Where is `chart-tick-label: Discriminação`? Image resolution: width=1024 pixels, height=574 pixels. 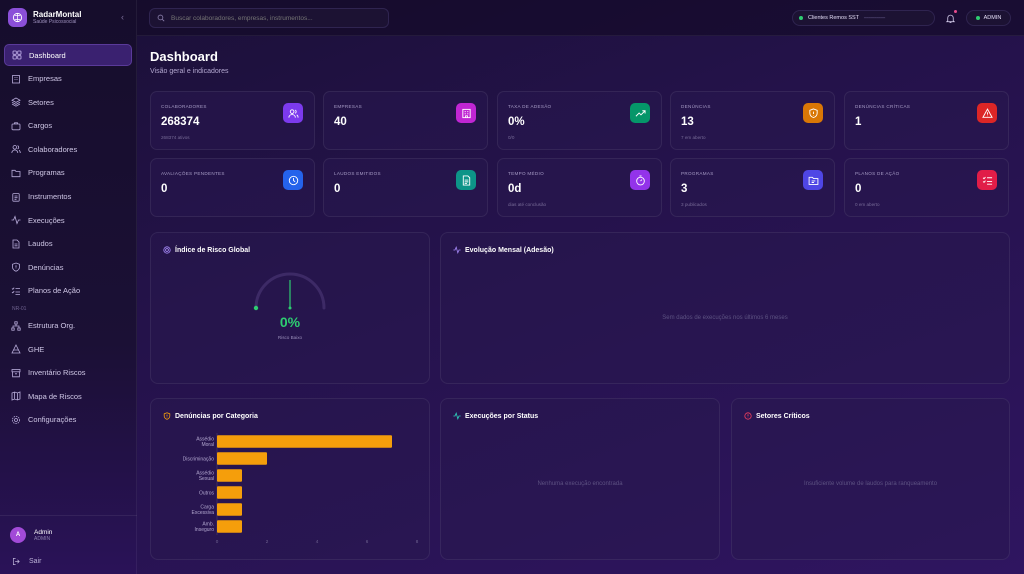
chart-tick-label: Discriminação is located at coordinates (199, 459).